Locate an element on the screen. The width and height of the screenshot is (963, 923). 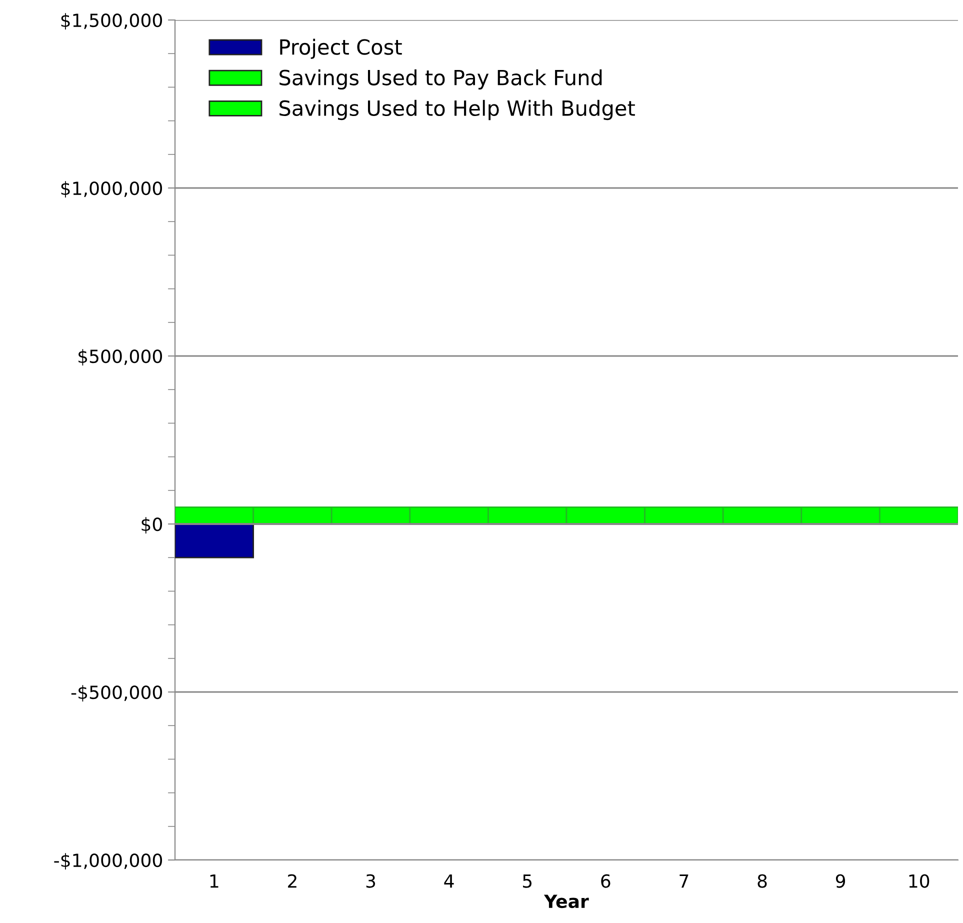
x-tick-label: 3 is located at coordinates (371, 881).